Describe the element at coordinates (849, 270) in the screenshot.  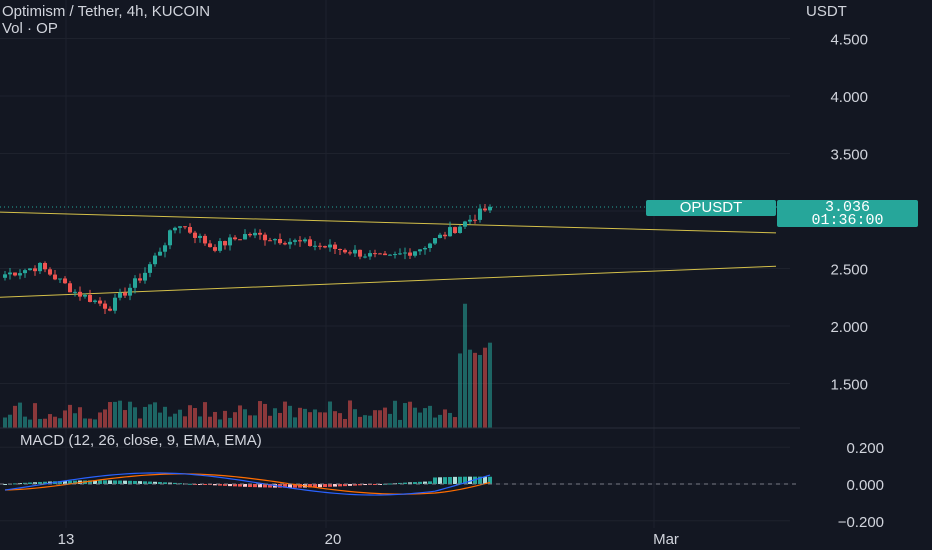
I see `y-tick-label: 2.500` at that location.